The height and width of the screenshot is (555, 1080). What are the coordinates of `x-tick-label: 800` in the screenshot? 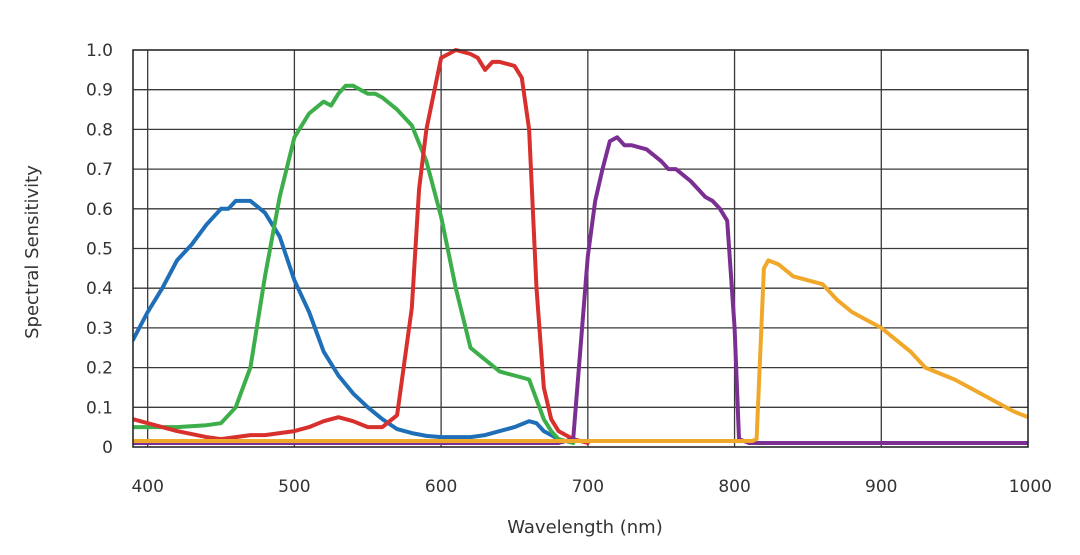 It's located at (734, 487).